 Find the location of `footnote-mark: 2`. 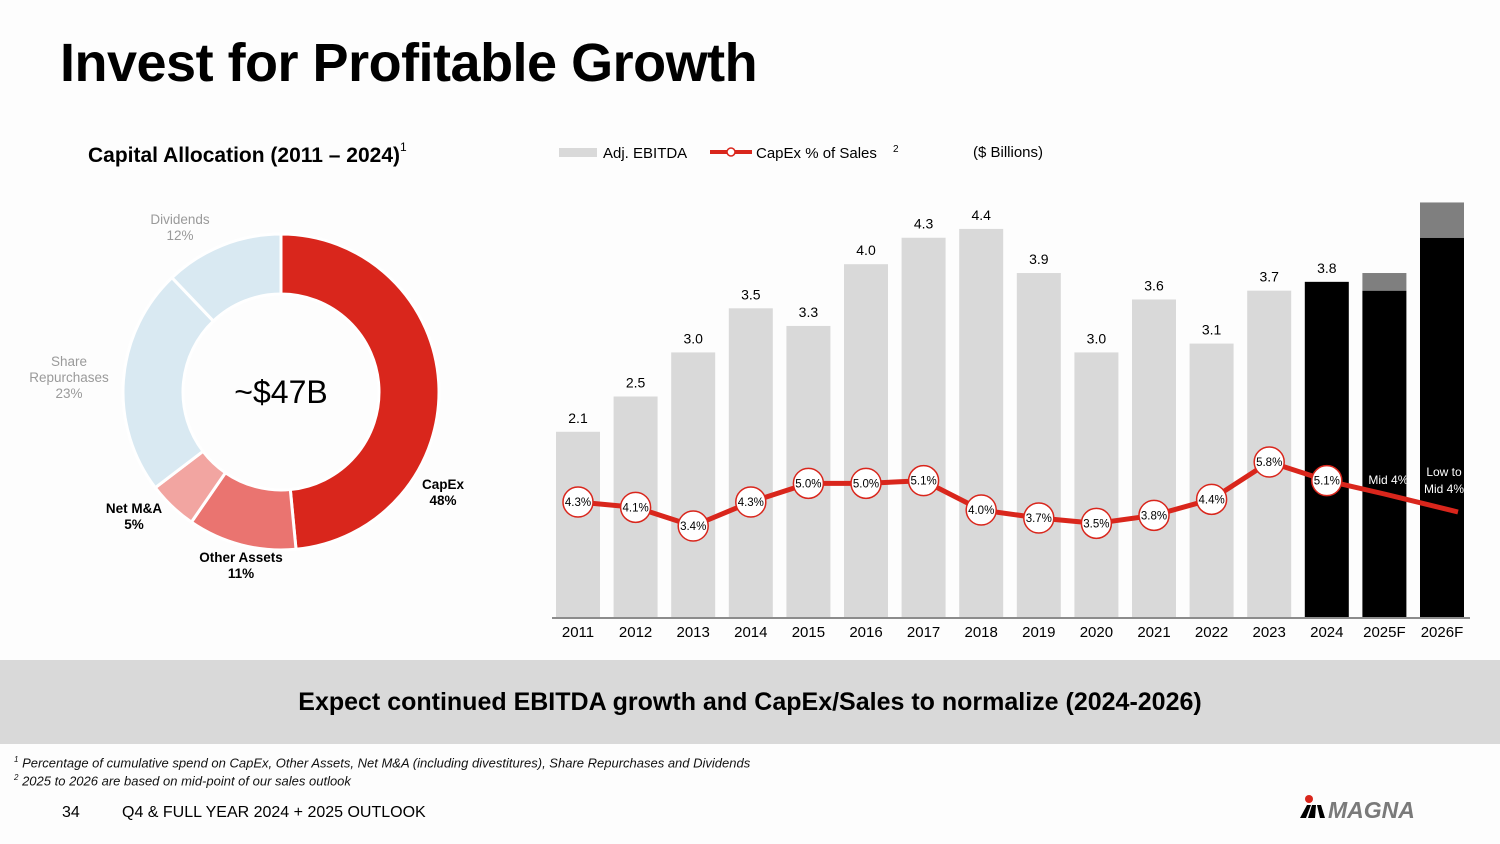

footnote-mark: 2 is located at coordinates (16, 777).